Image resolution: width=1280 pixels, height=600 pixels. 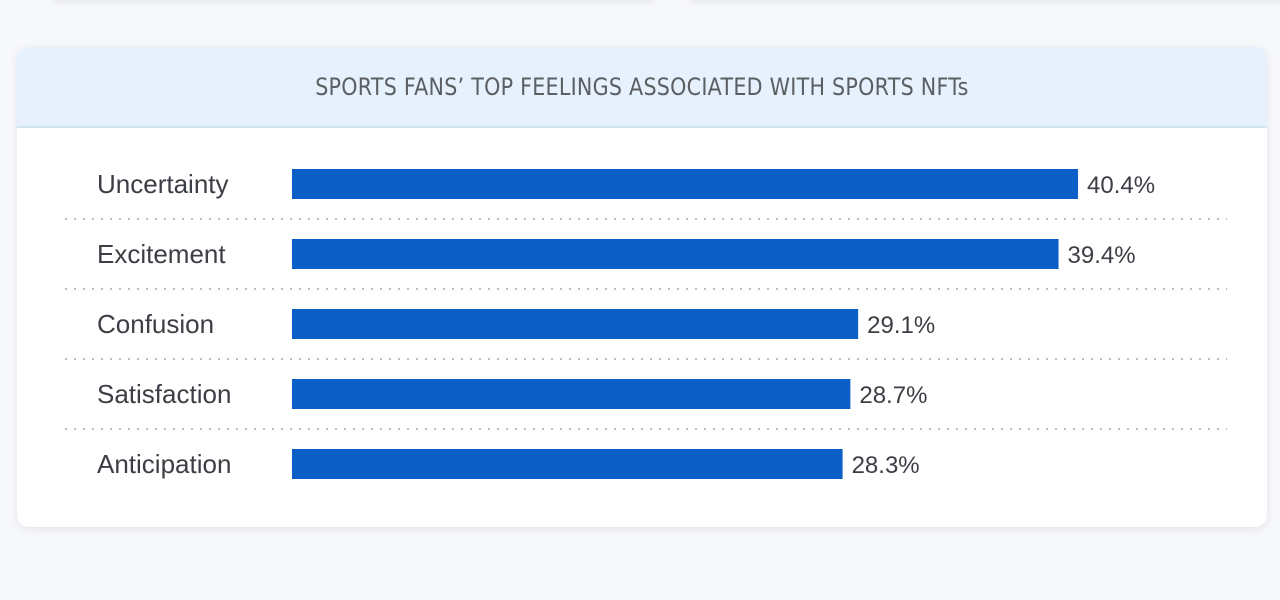 I want to click on category-label-excitement: Excitement, so click(x=161, y=254).